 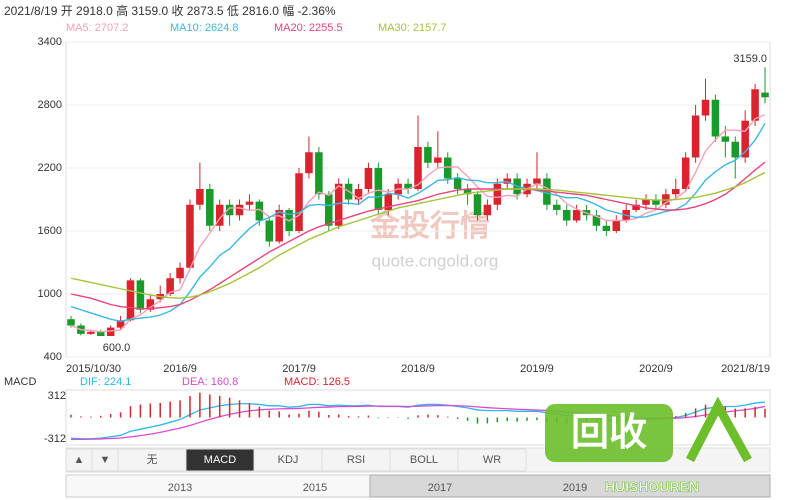 I want to click on y-tick-label: -312, so click(x=55, y=439).